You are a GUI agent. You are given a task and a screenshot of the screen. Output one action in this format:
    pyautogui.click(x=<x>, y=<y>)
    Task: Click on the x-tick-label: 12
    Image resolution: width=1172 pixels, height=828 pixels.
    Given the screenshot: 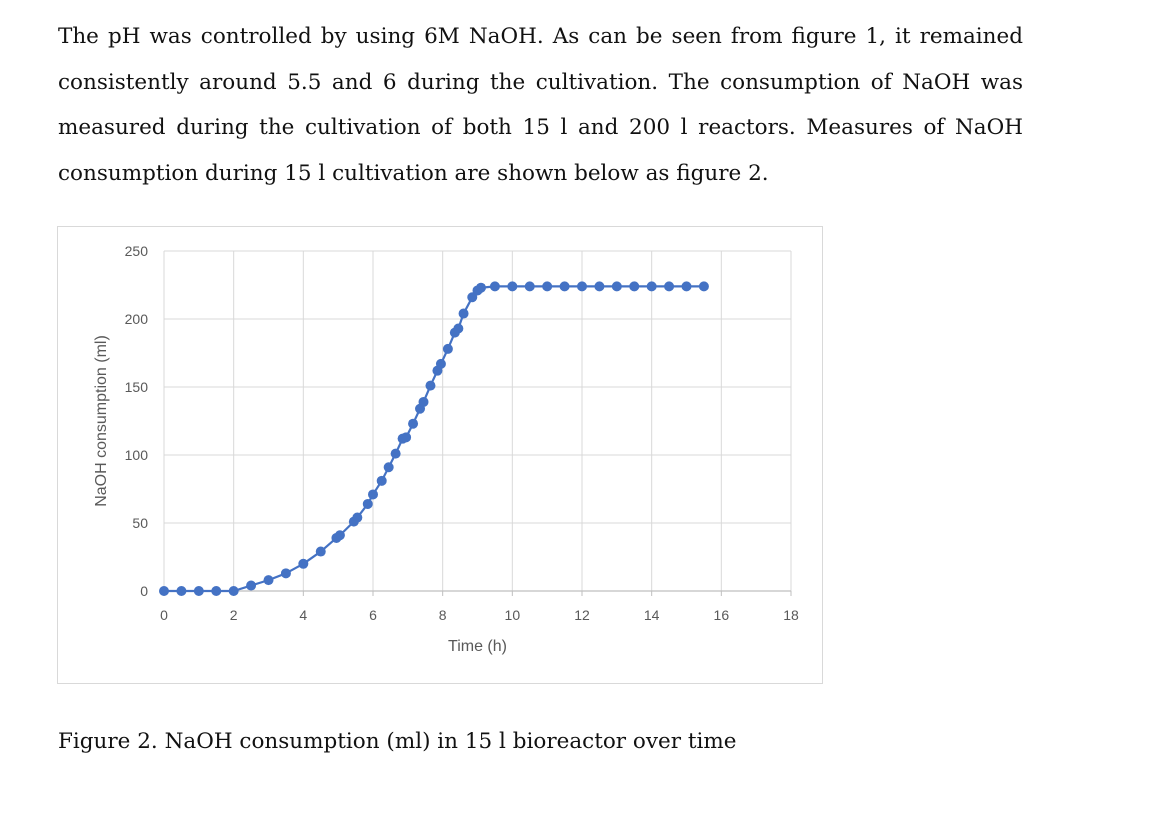 What is the action you would take?
    pyautogui.click(x=582, y=615)
    